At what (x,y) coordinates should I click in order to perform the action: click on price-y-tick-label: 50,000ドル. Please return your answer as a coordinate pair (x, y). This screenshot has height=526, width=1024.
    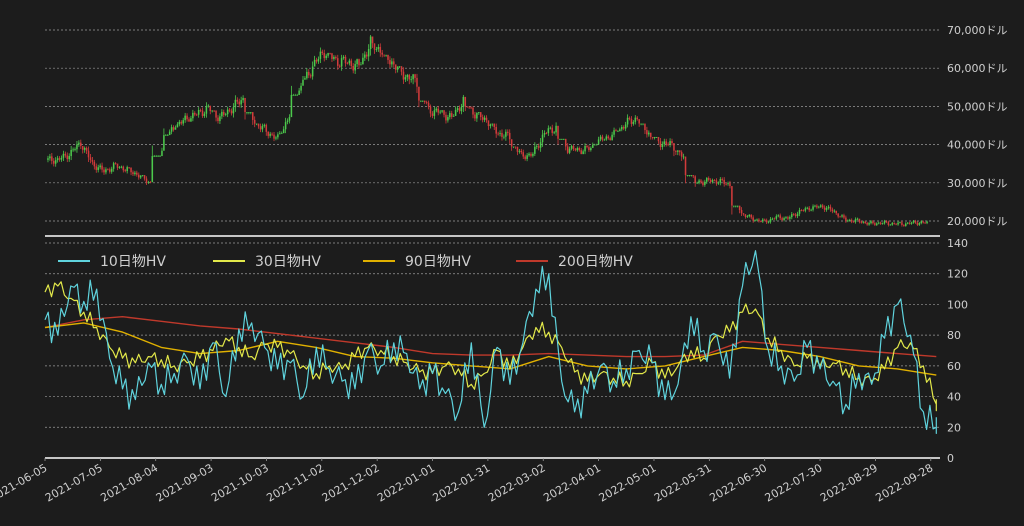
    Looking at the image, I should click on (977, 106).